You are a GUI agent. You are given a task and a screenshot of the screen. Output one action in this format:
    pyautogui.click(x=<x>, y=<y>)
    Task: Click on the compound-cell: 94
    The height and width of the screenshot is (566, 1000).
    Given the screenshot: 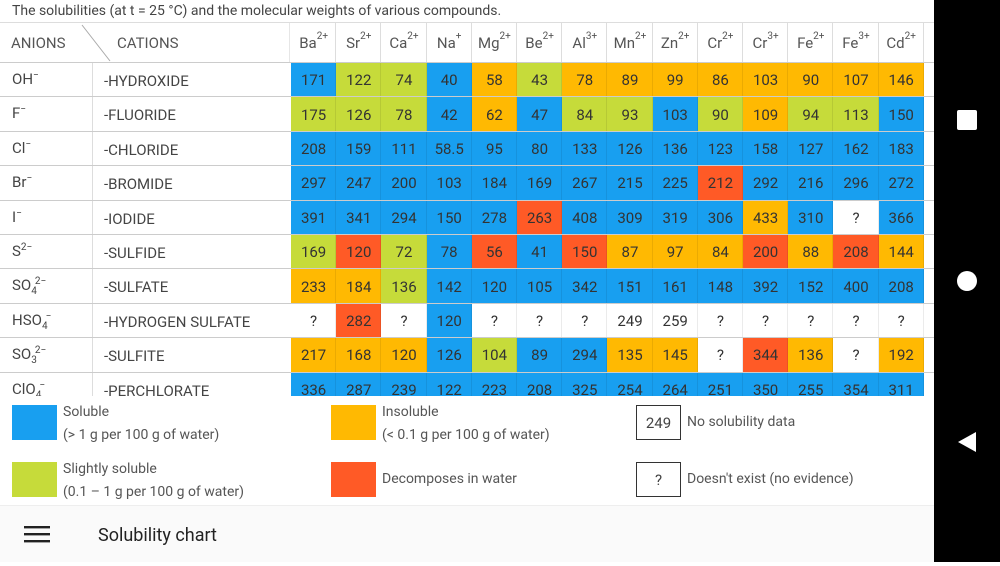 What is the action you would take?
    pyautogui.click(x=811, y=114)
    